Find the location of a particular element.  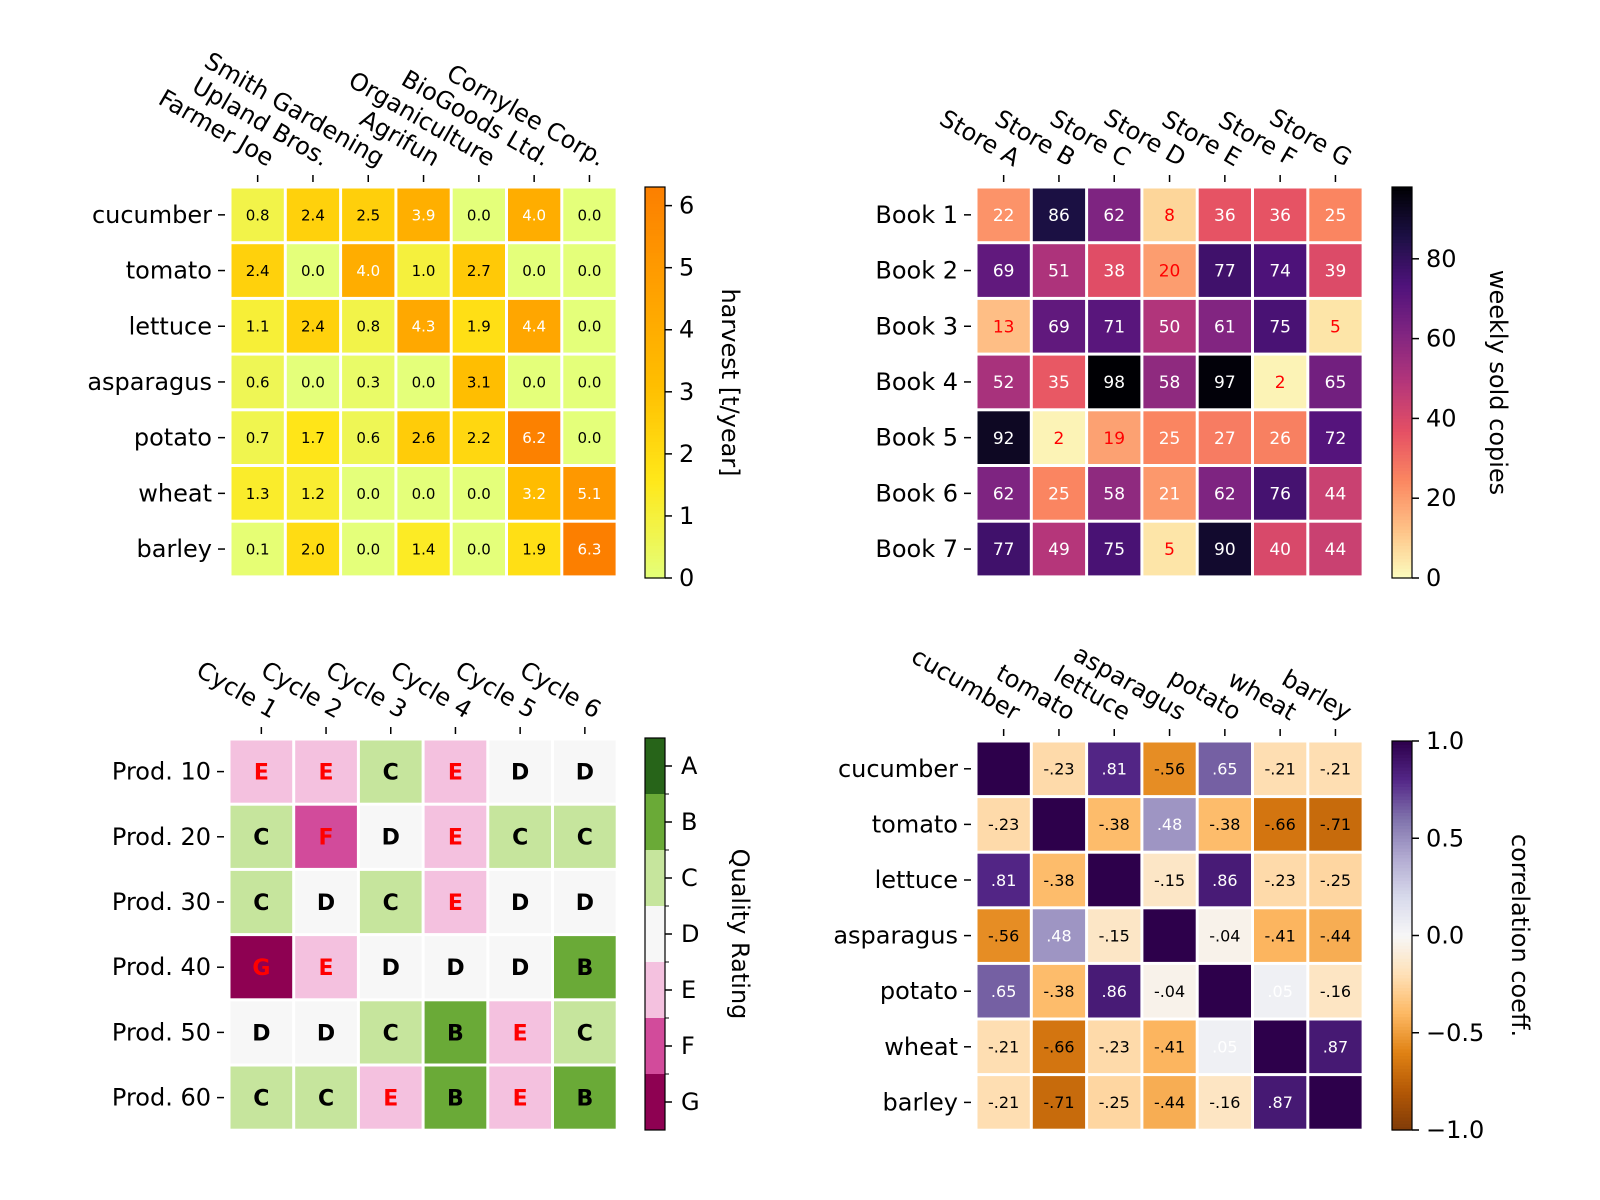

cell-label: 71 is located at coordinates (1114, 327).